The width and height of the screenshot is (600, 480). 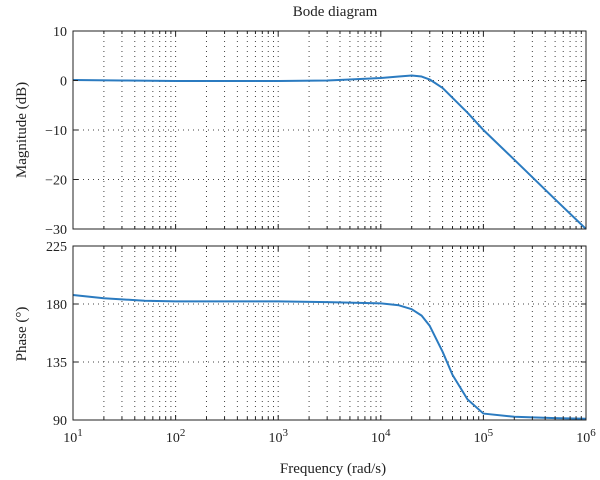 What do you see at coordinates (60, 421) in the screenshot?
I see `y-tick-label: 90` at bounding box center [60, 421].